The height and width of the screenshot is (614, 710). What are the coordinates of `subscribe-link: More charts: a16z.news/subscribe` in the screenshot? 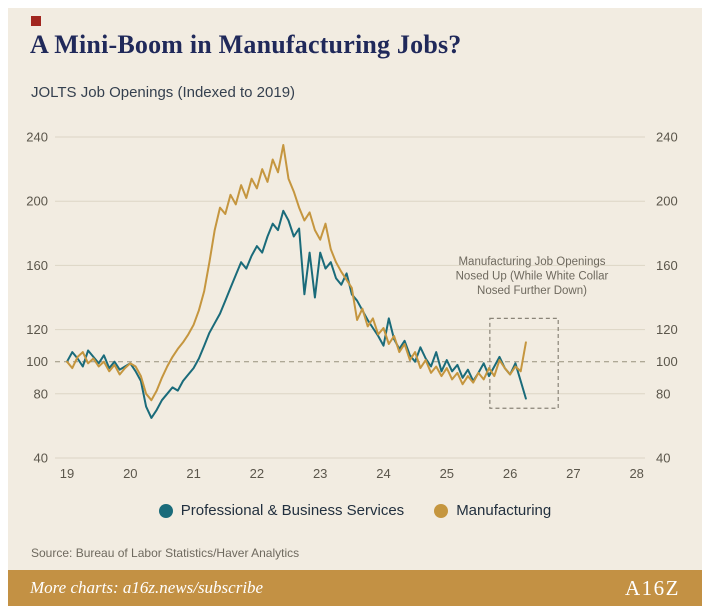 It's located at (147, 587).